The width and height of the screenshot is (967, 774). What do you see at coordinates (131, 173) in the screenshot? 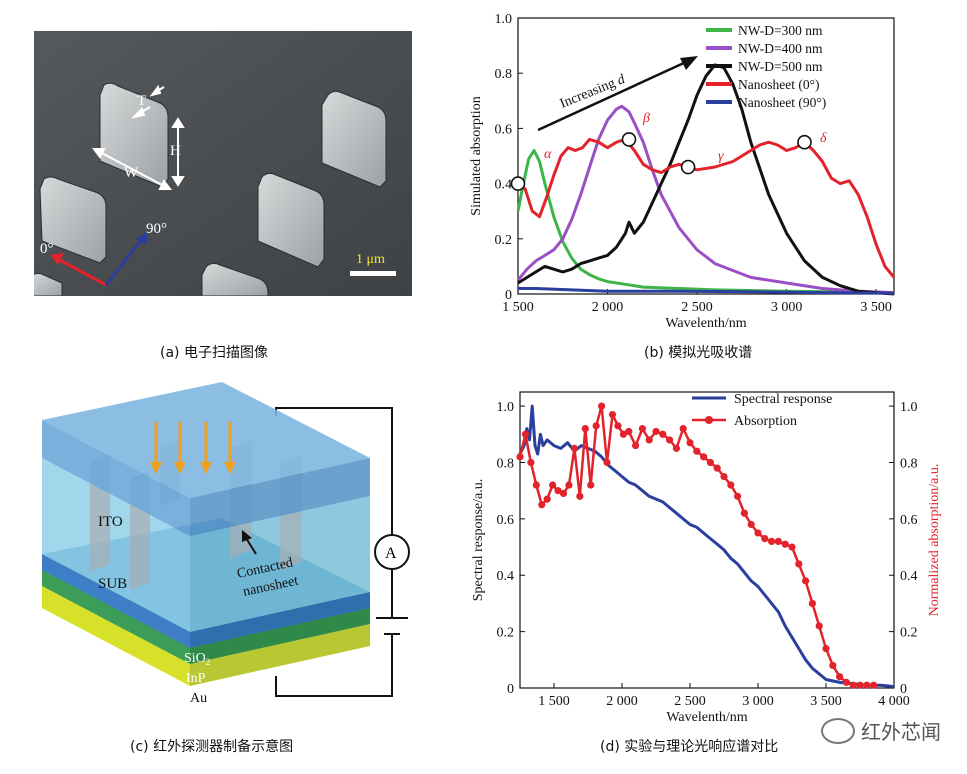
I see `label-w: W` at bounding box center [131, 173].